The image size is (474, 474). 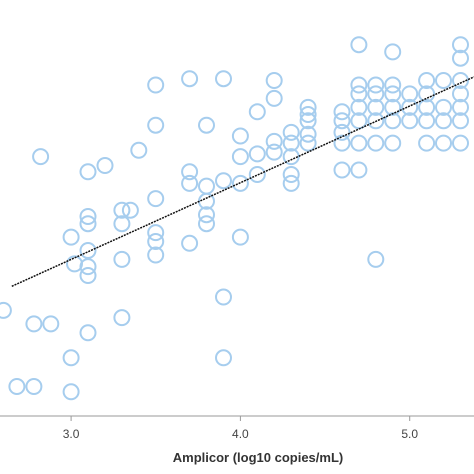 What do you see at coordinates (409, 434) in the screenshot?
I see `x-tick-label-2: 5.0` at bounding box center [409, 434].